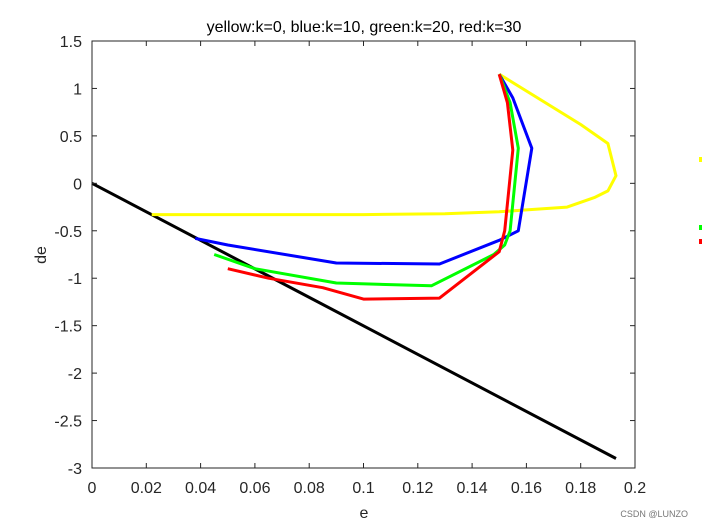 Image resolution: width=702 pixels, height=527 pixels. Describe the element at coordinates (71, 42) in the screenshot. I see `y-tick-label: 1.5` at that location.